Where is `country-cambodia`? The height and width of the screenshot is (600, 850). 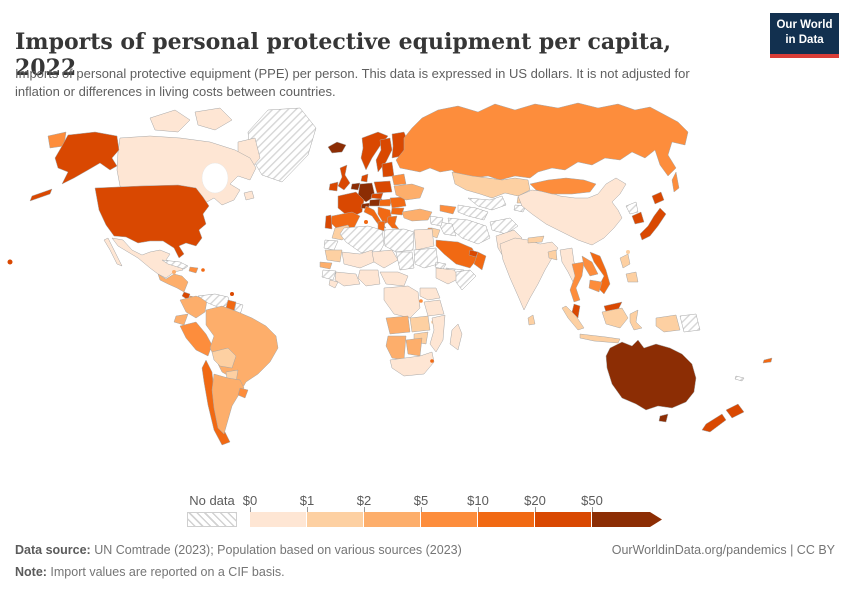 country-cambodia is located at coordinates (595, 286).